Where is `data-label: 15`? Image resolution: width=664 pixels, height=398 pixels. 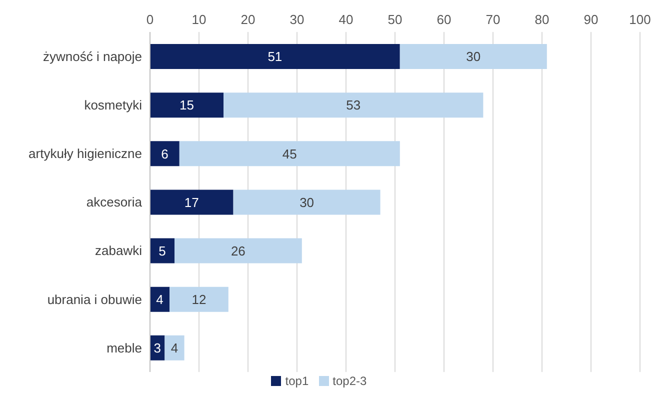
data-label: 15 is located at coordinates (187, 105).